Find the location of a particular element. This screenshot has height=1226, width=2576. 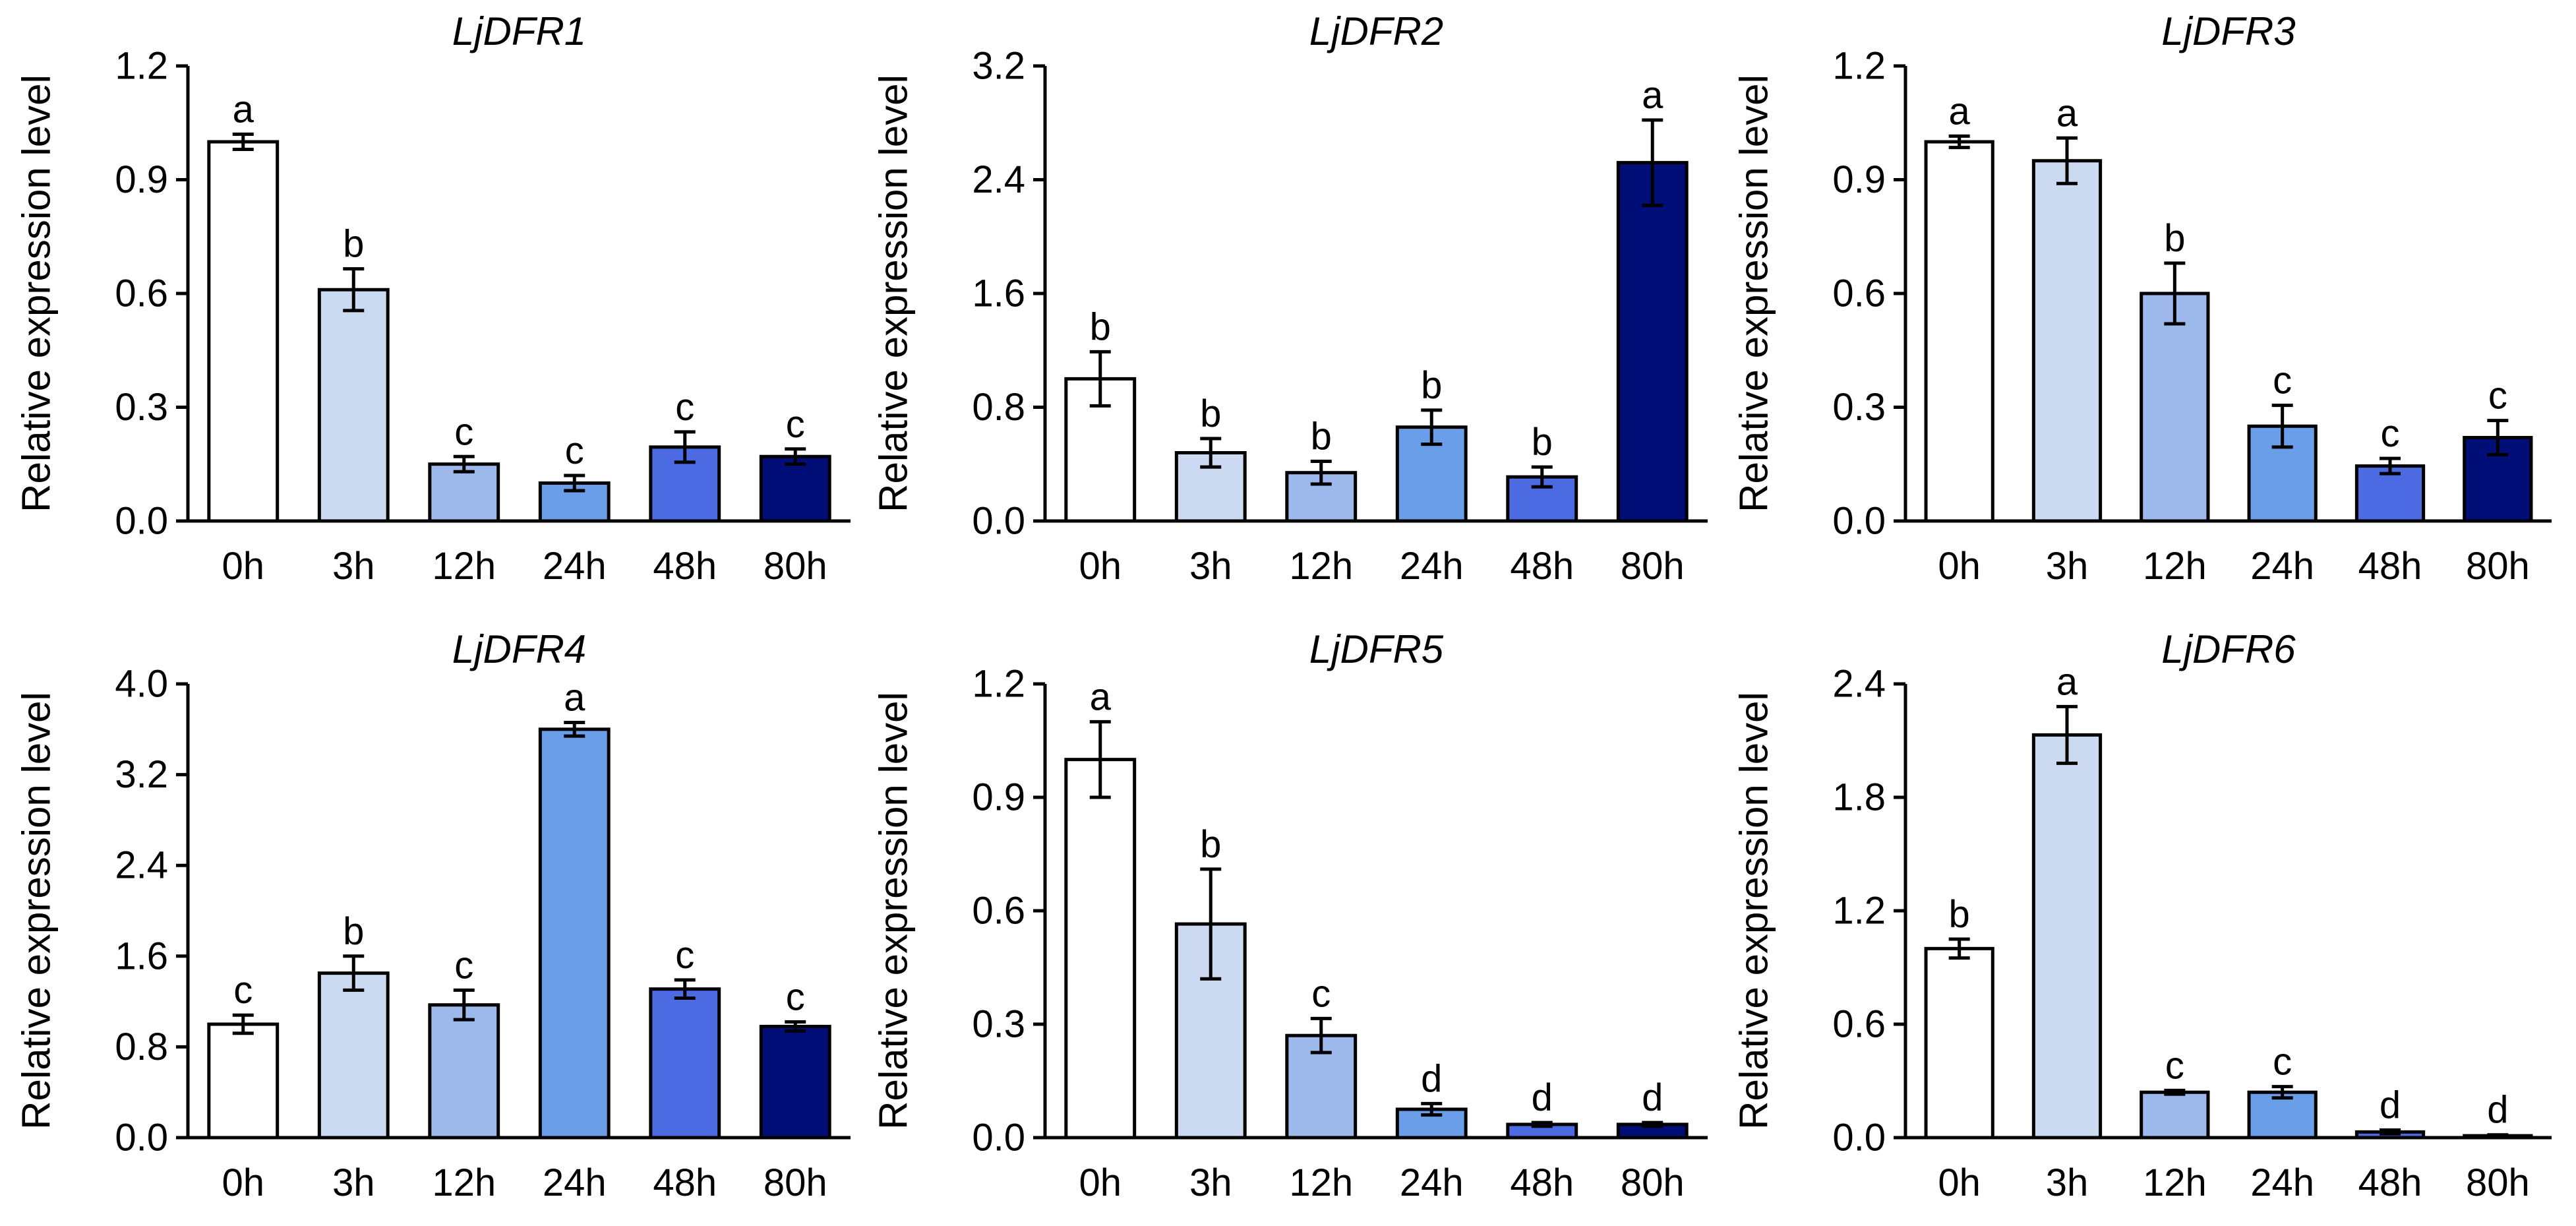

significance-letter-3h: a is located at coordinates (2067, 113).